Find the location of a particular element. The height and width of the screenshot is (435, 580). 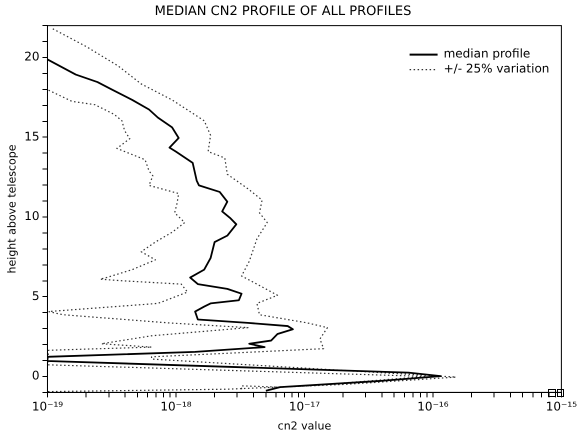

legend-label: +/- 25% variation is located at coordinates (497, 69).